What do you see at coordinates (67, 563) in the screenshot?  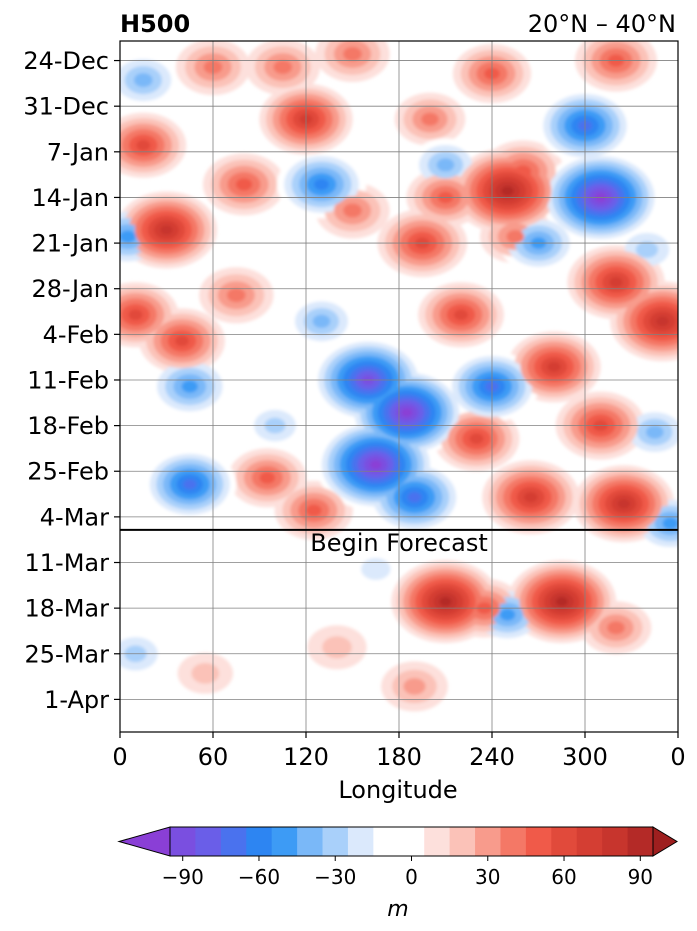 I see `y-tick-label: 11-Mar` at bounding box center [67, 563].